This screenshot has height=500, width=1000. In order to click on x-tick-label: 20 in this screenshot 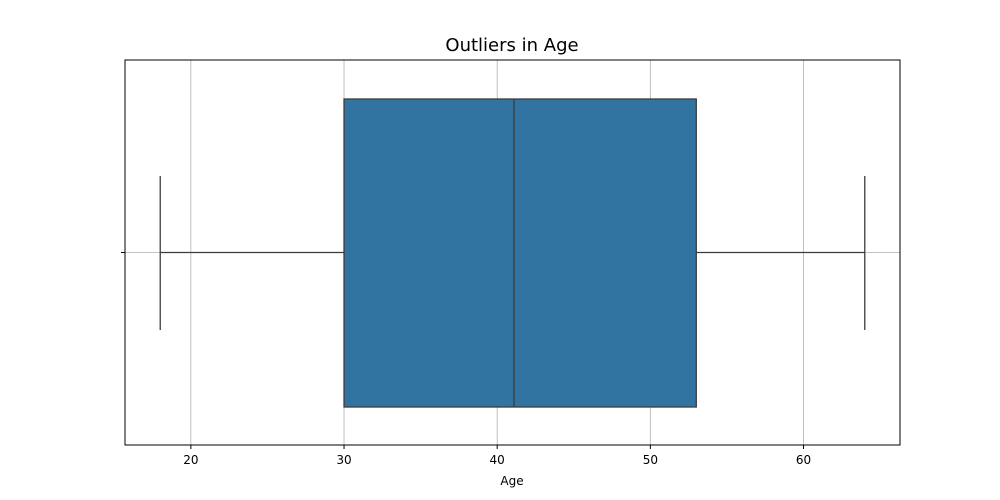, I will do `click(190, 460)`.